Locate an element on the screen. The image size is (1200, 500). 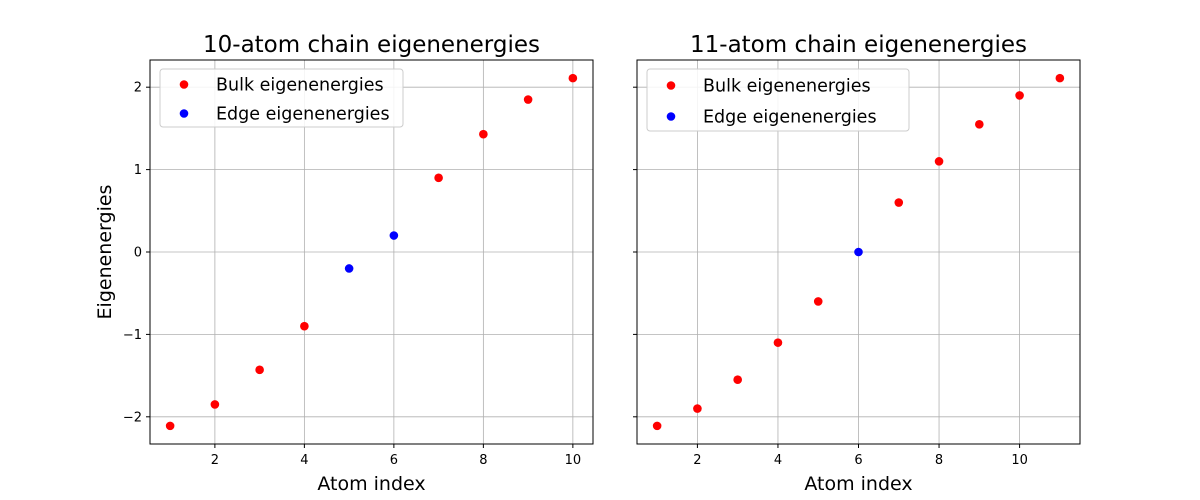
y-tick-label: 1 is located at coordinates (138, 170).